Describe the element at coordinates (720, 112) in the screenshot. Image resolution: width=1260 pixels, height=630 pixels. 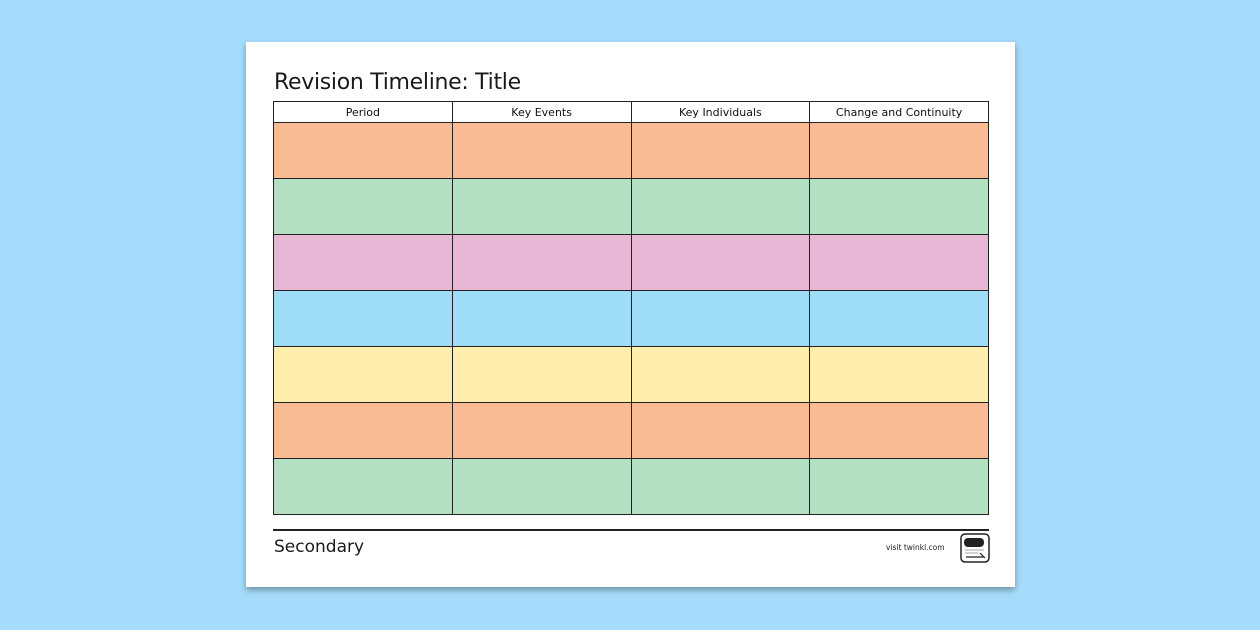
I see `header-key-individuals: Key Individuals` at that location.